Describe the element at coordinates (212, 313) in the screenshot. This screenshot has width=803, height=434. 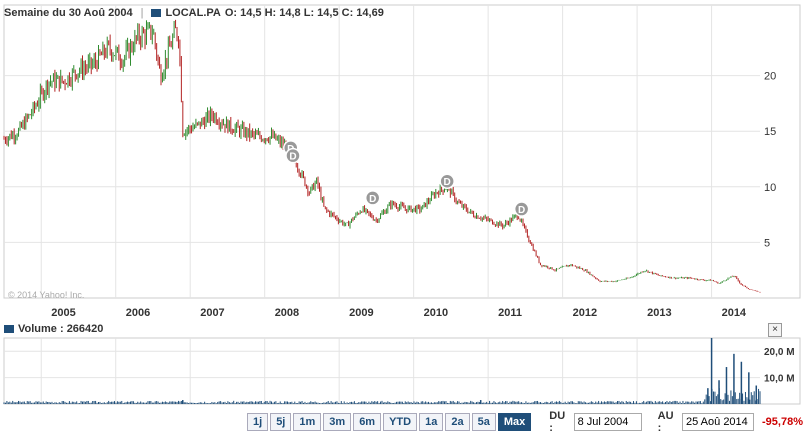
I see `year-tick-label: 2007` at that location.